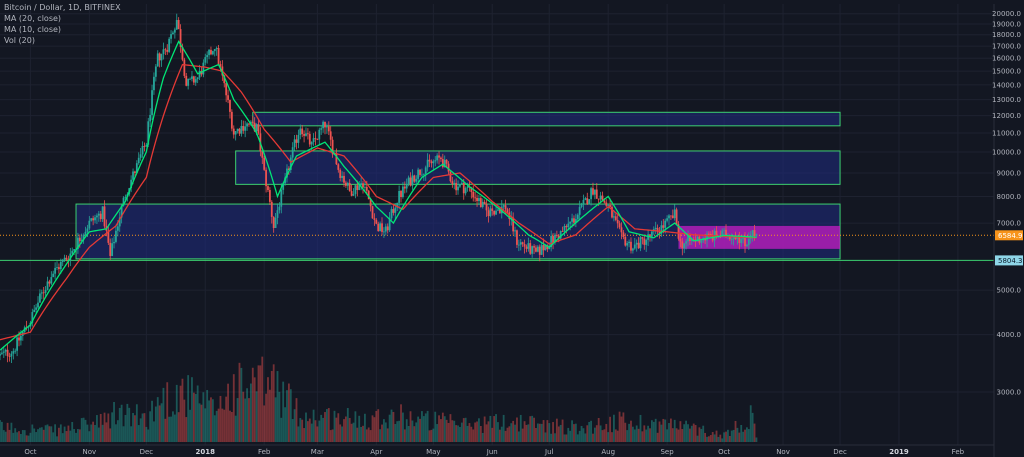  What do you see at coordinates (724, 452) in the screenshot?
I see `x-tick-label: Oct` at bounding box center [724, 452].